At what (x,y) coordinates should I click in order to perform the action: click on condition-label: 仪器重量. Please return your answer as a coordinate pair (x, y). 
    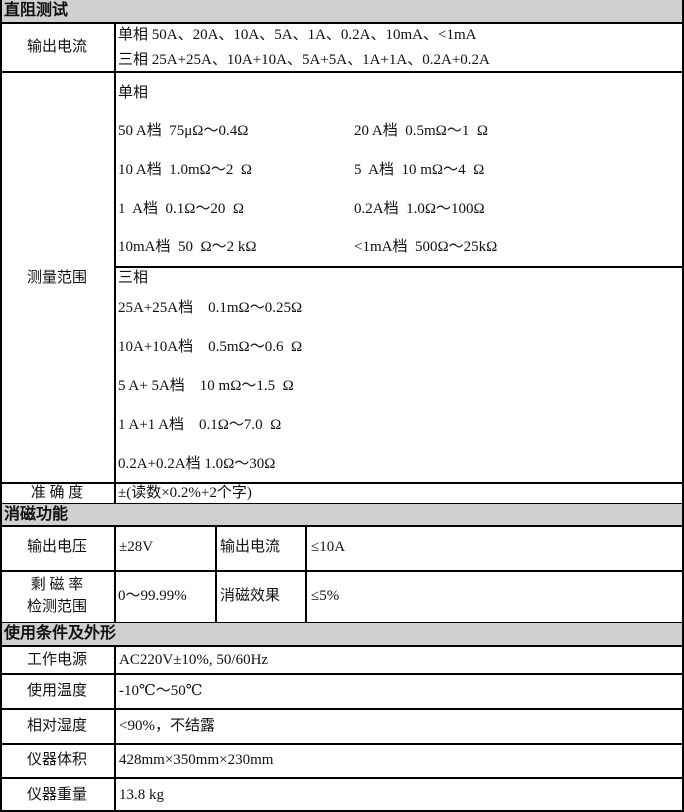
    Looking at the image, I should click on (56, 795).